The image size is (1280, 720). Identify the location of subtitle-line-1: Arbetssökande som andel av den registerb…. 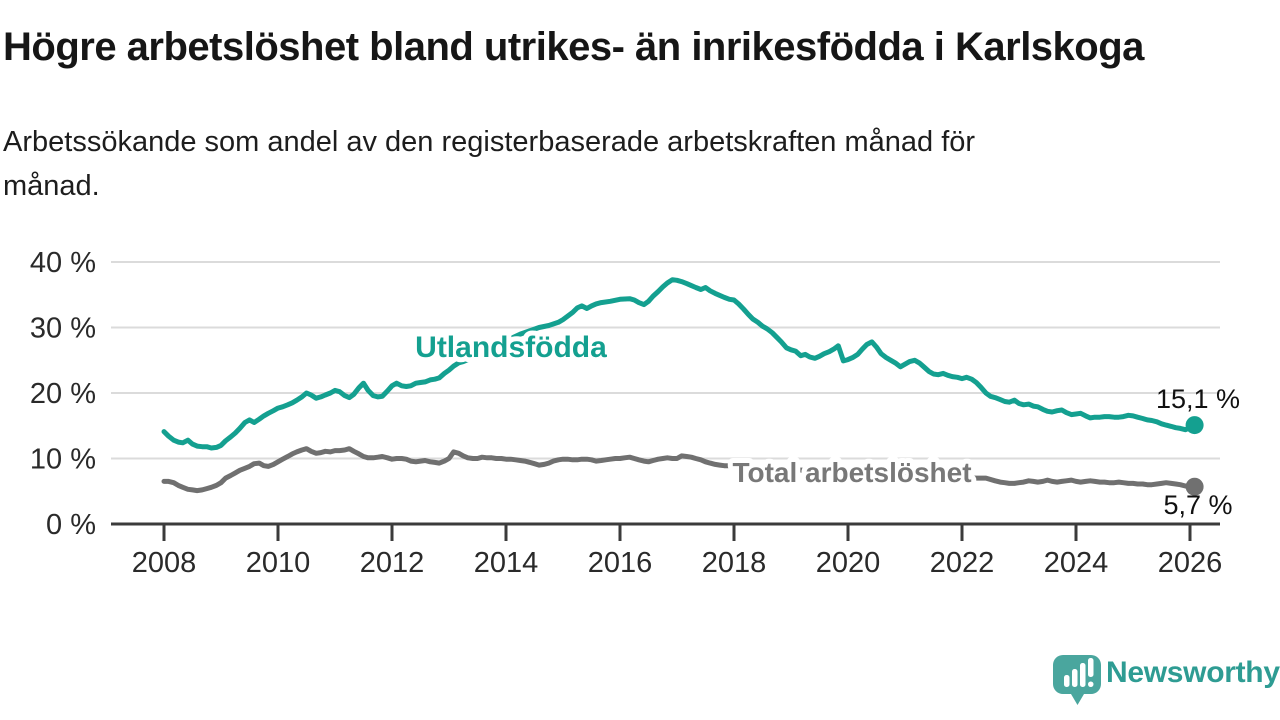
(489, 142).